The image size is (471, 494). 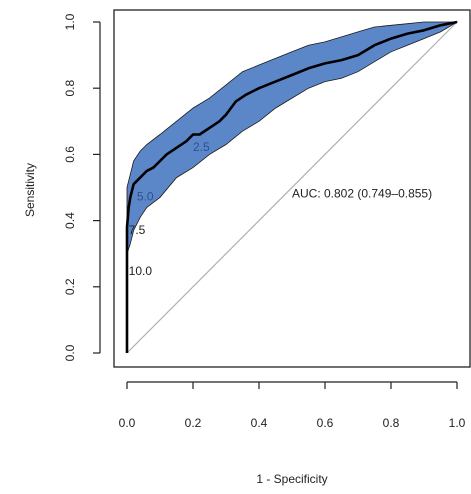 What do you see at coordinates (362, 193) in the screenshot?
I see `auc-annotation: AUC: 0.802 (0.749–0.855)` at bounding box center [362, 193].